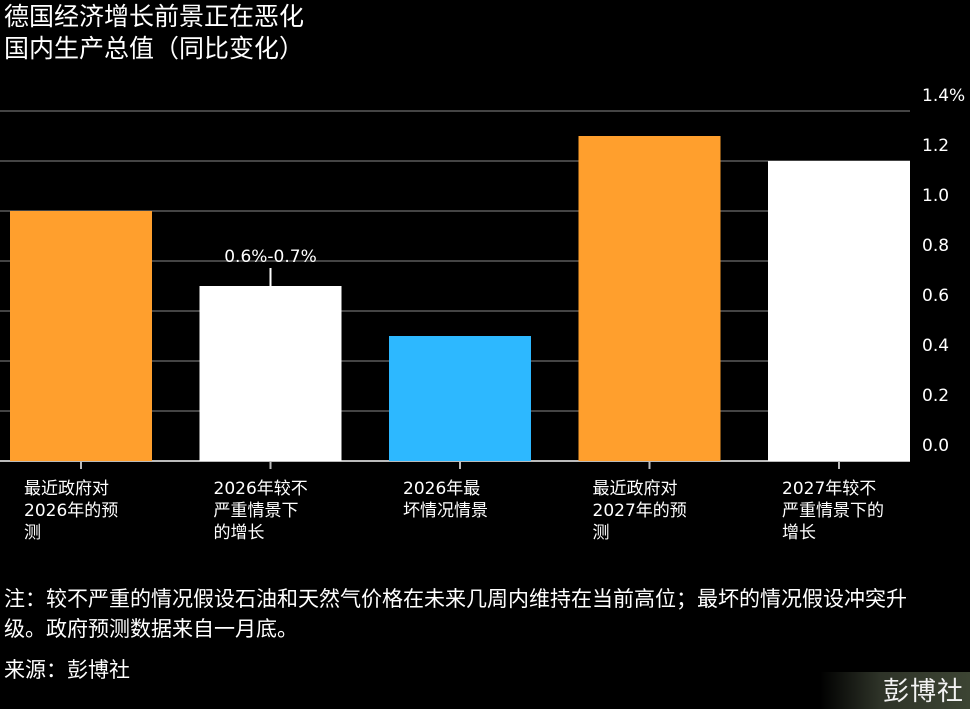  I want to click on category-label: 2026年最 坏情况情景, so click(445, 500).